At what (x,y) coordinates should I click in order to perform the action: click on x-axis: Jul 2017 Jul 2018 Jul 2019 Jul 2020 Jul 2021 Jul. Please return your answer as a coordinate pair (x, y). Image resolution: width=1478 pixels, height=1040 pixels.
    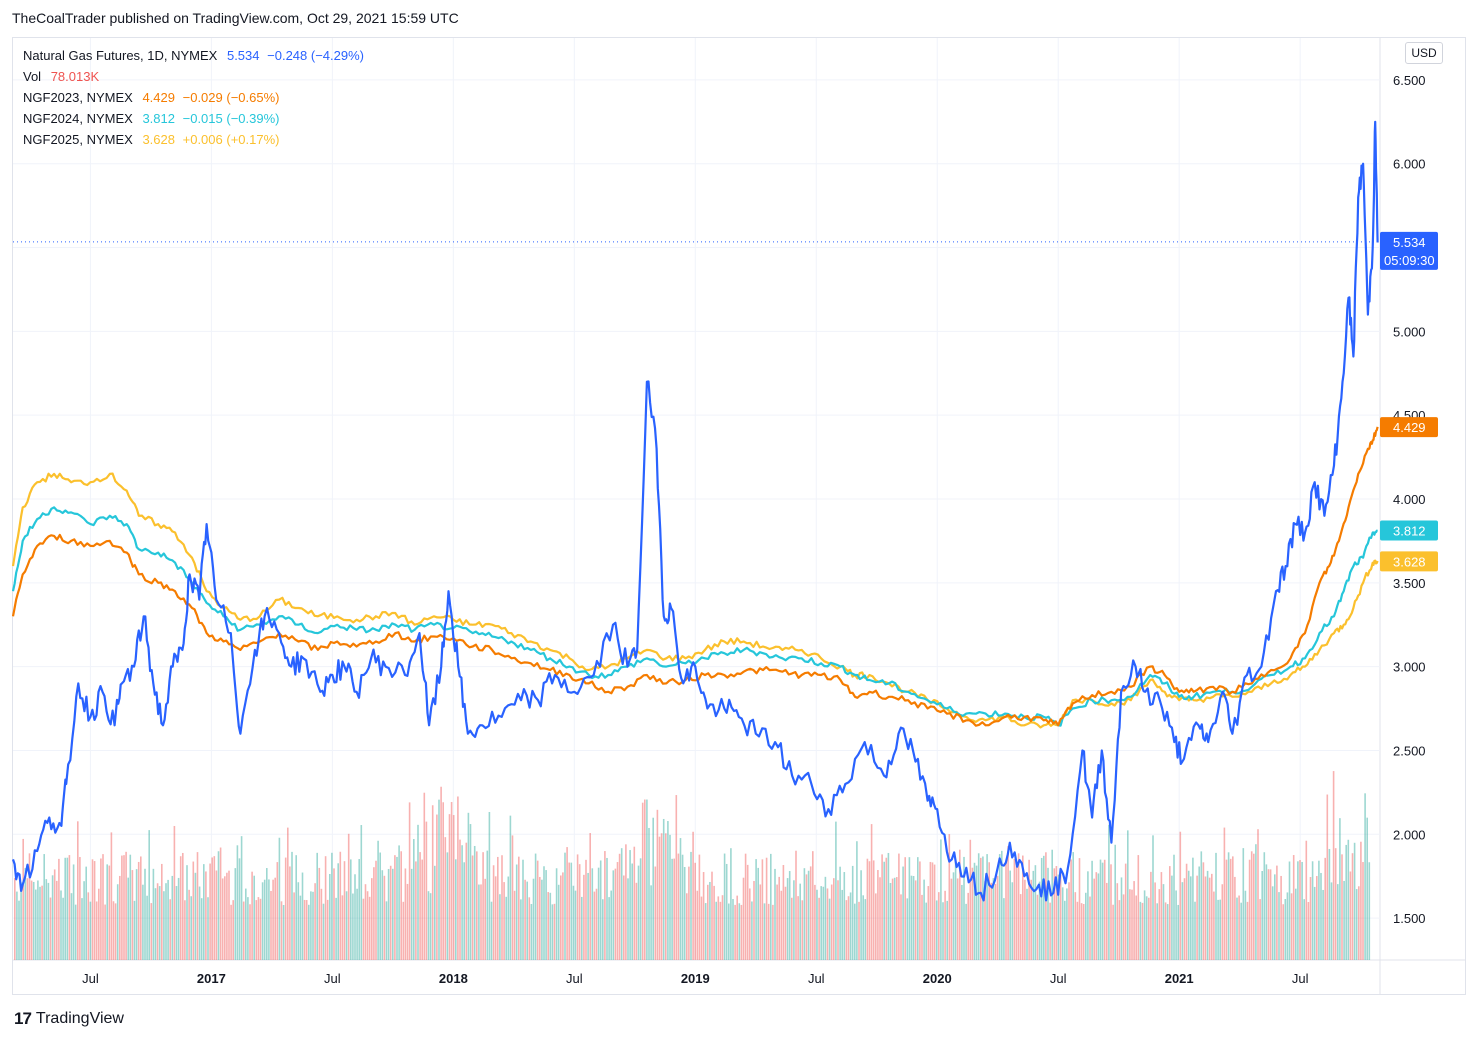
    Looking at the image, I should click on (695, 978).